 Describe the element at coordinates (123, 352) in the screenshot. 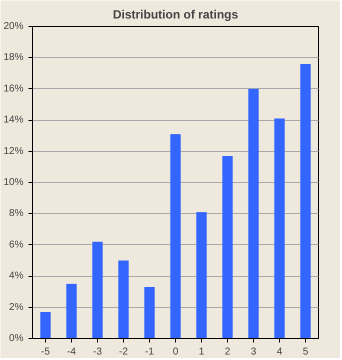

I see `x-tick-label: -2` at that location.